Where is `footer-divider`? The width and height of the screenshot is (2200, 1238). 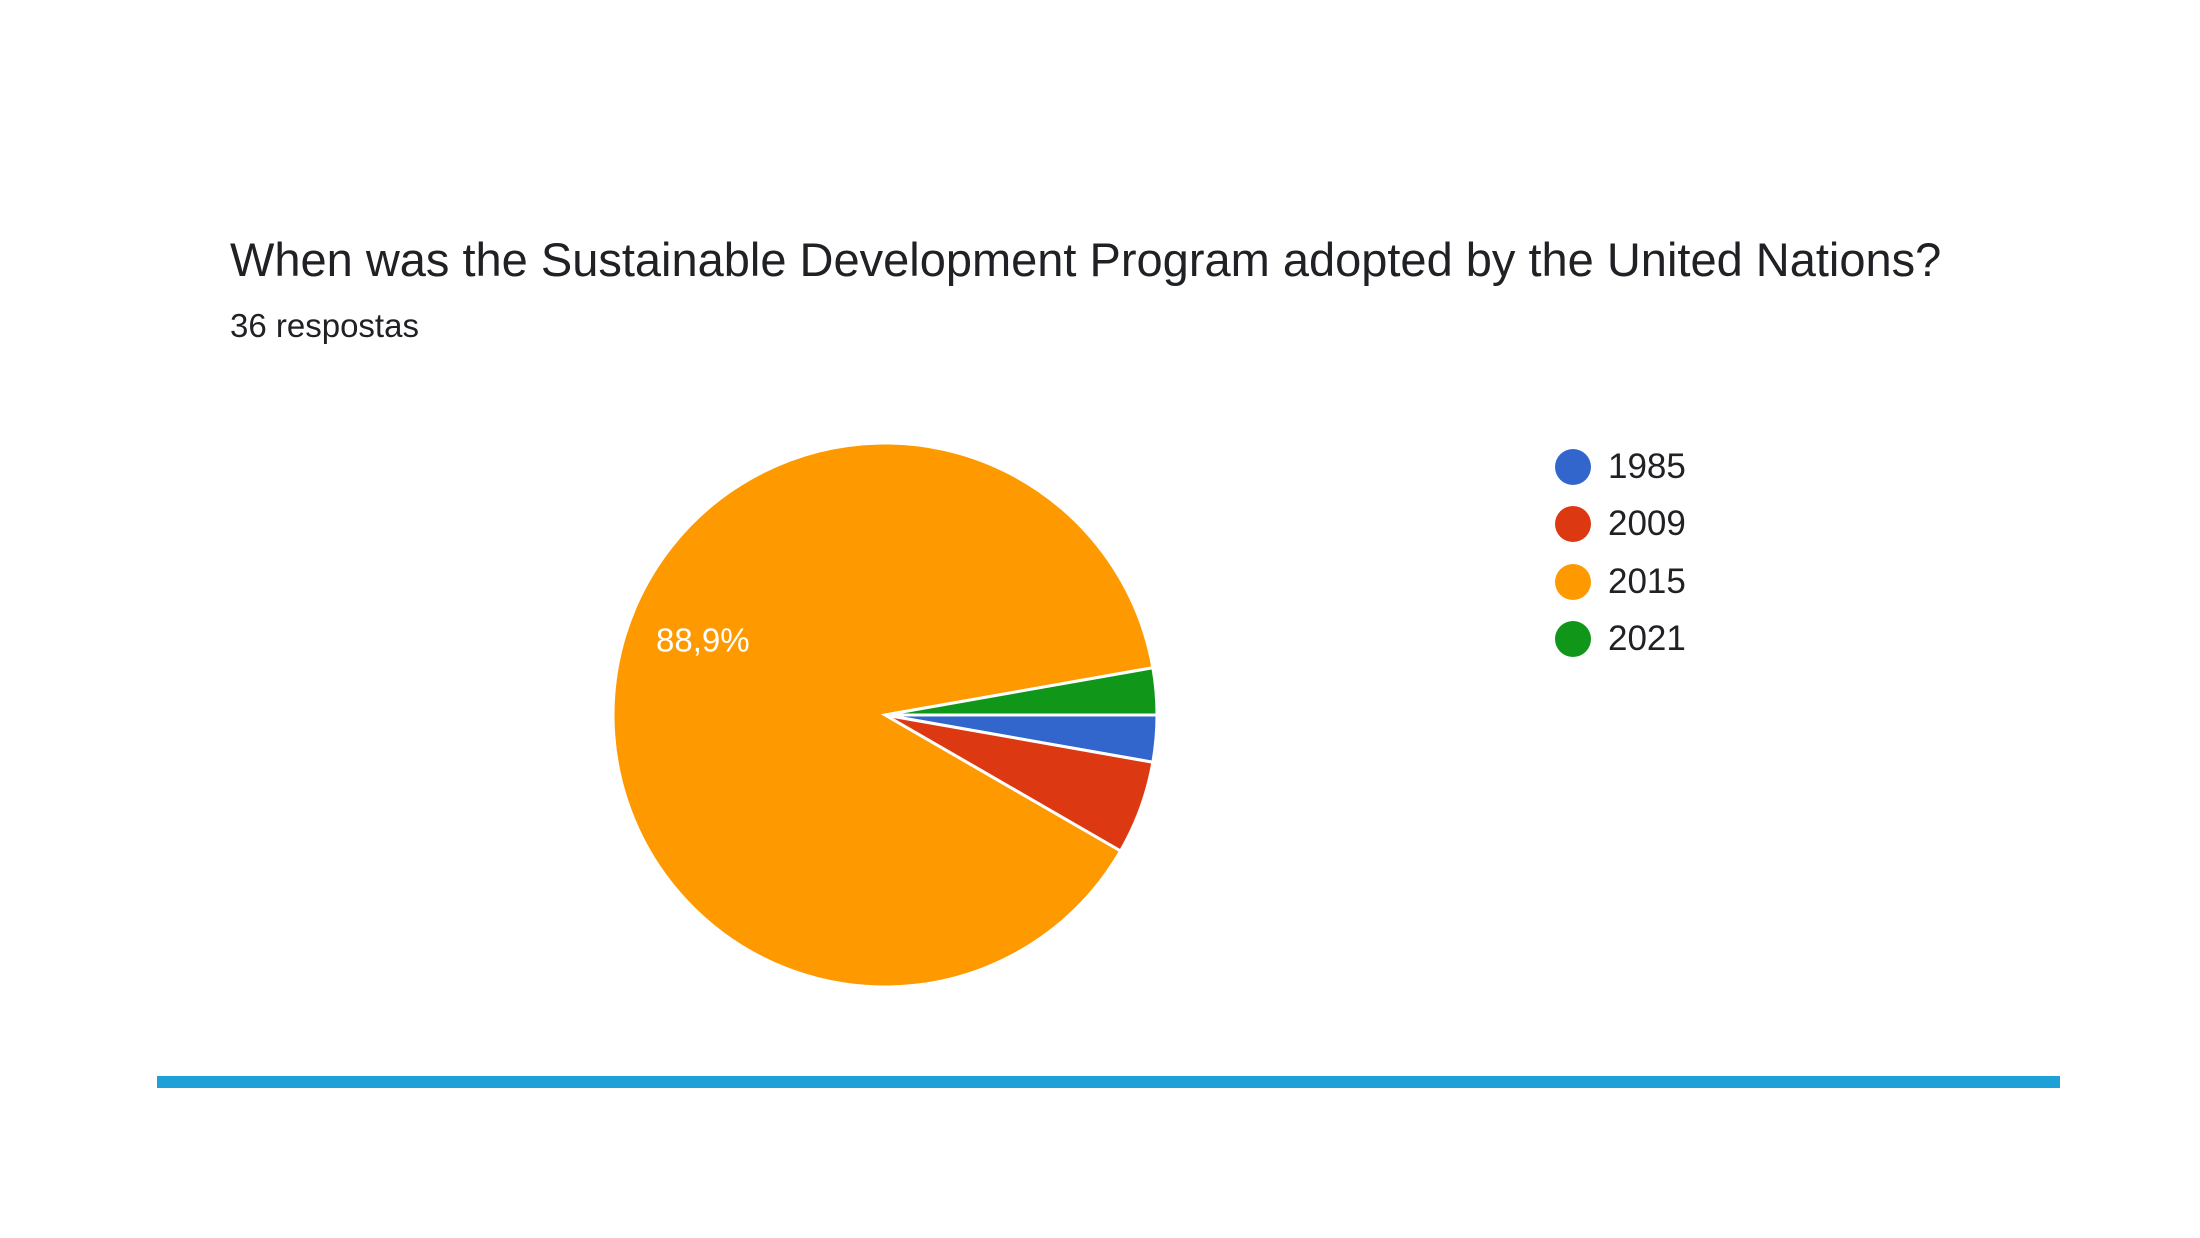
footer-divider is located at coordinates (1108, 1082).